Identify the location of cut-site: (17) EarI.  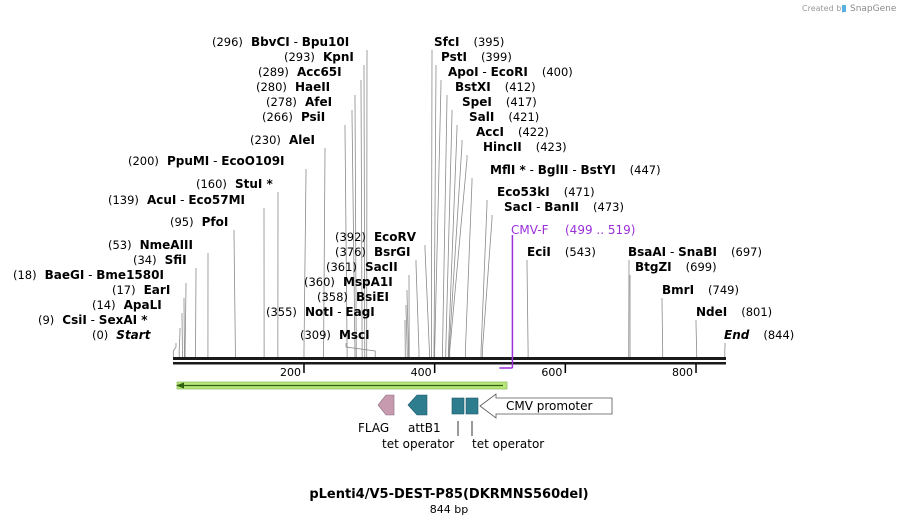
(141, 290).